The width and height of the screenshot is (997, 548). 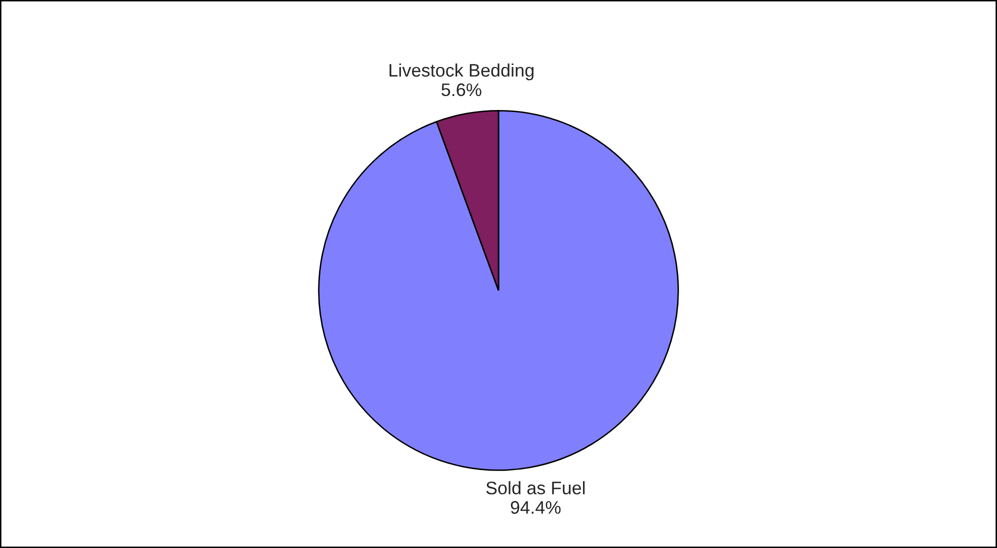 I want to click on data-label: 5.6%, so click(x=462, y=89).